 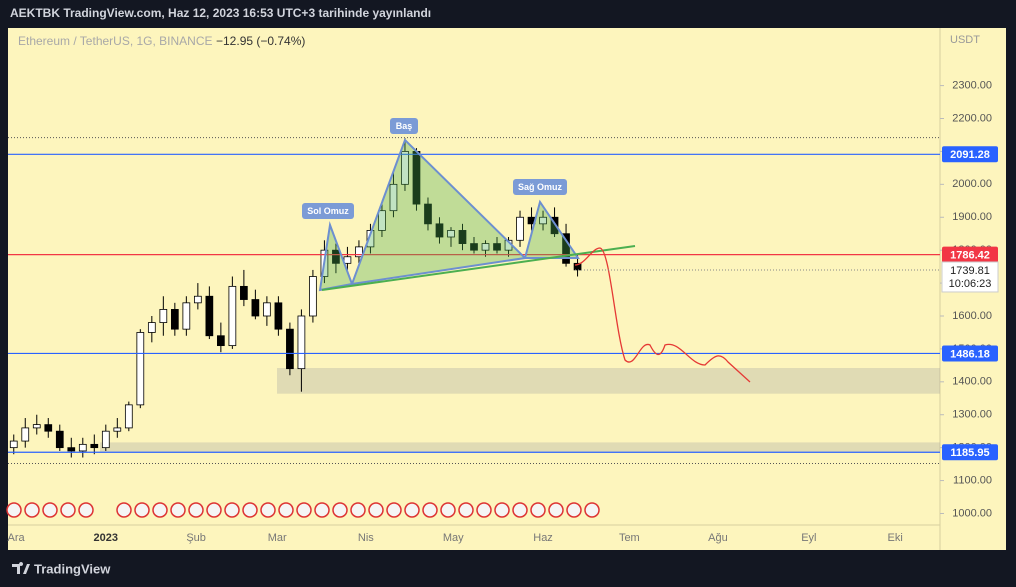 I want to click on y-tick-label: 2300.00, so click(x=972, y=86).